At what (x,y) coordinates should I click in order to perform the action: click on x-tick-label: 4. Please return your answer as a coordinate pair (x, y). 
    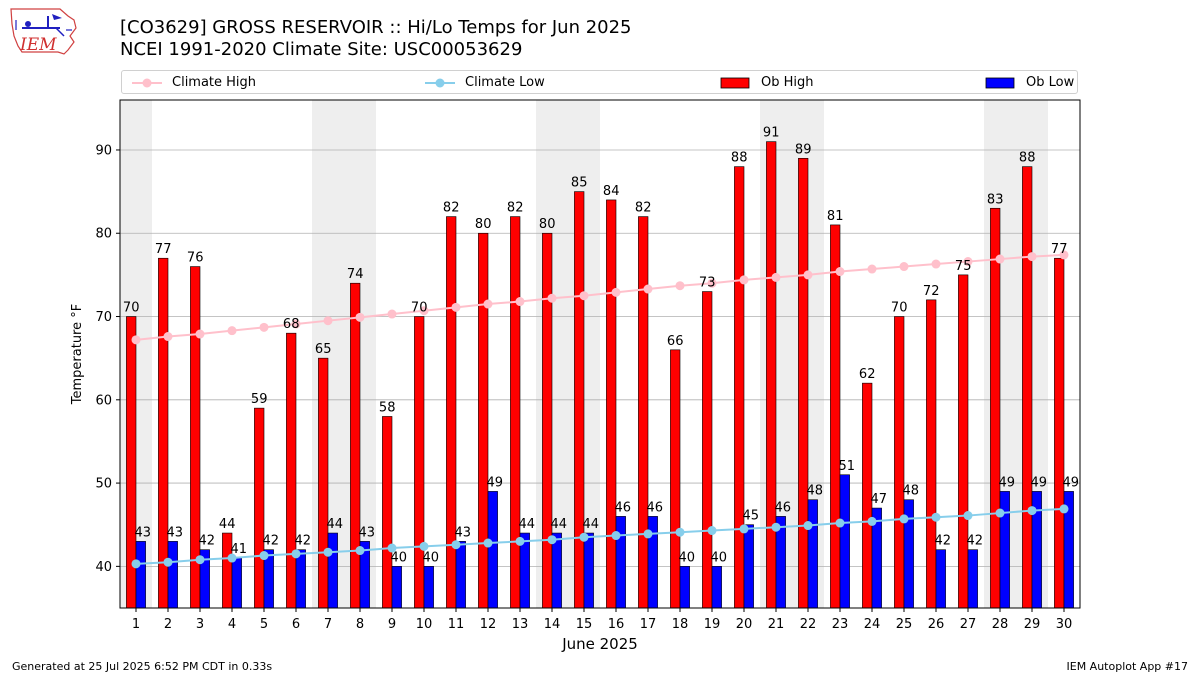
    Looking at the image, I should click on (232, 624).